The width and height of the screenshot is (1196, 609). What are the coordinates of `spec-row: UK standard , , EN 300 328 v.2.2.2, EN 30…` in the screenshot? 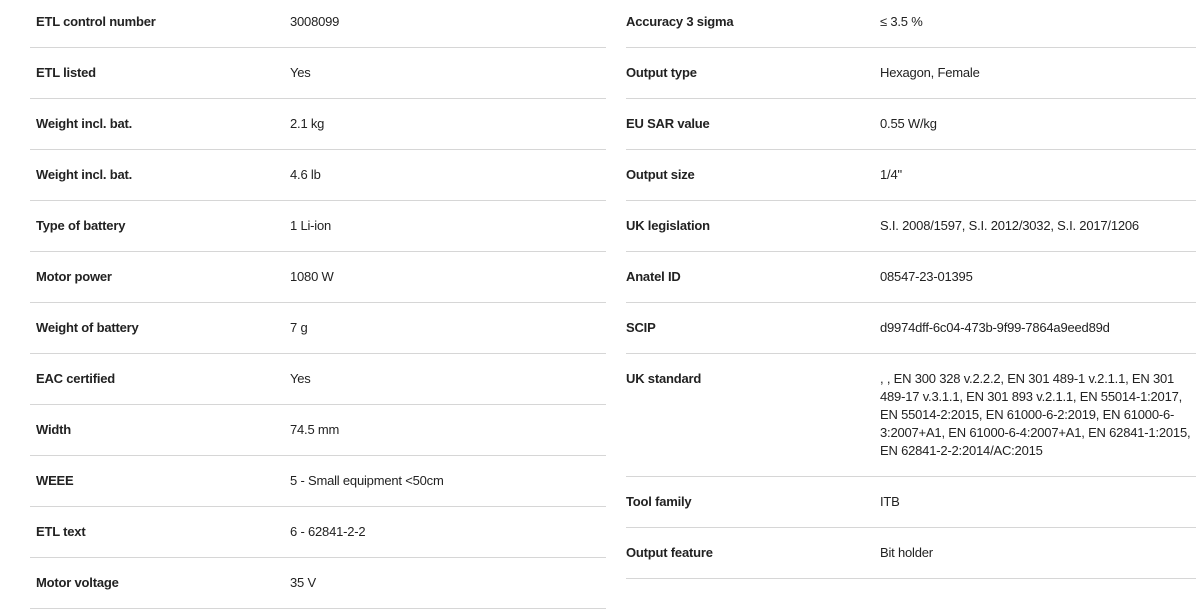 It's located at (911, 415).